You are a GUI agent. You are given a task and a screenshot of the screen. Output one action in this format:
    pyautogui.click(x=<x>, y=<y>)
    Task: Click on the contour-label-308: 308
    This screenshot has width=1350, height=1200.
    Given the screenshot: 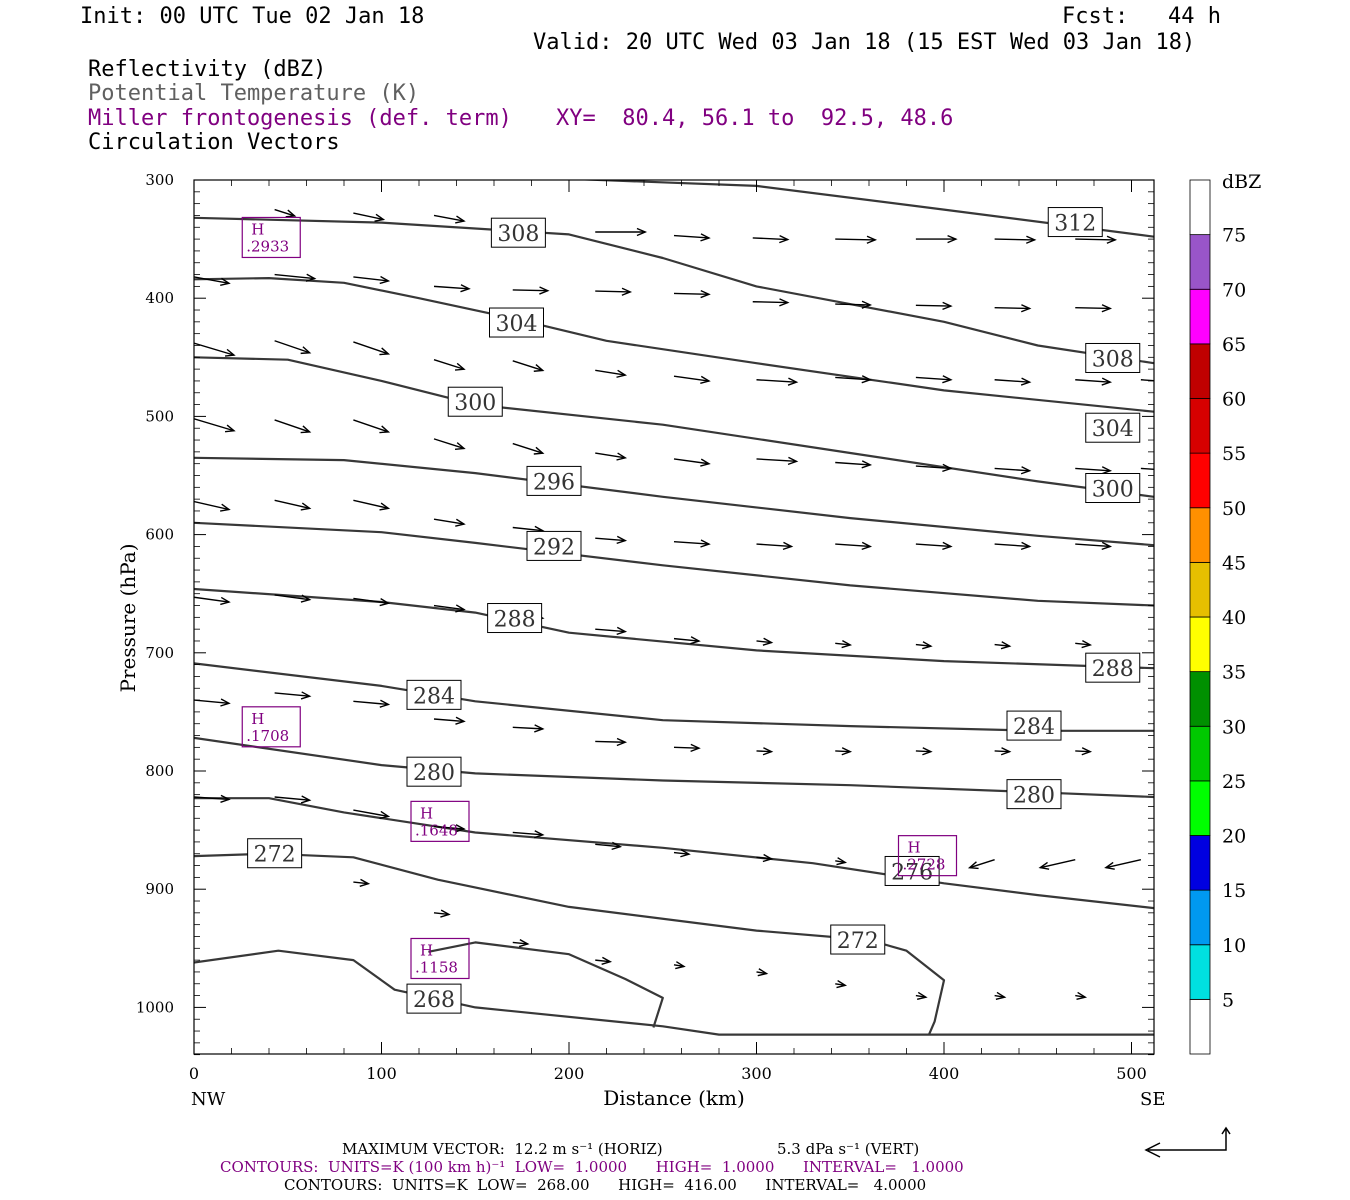 What is the action you would take?
    pyautogui.click(x=518, y=232)
    